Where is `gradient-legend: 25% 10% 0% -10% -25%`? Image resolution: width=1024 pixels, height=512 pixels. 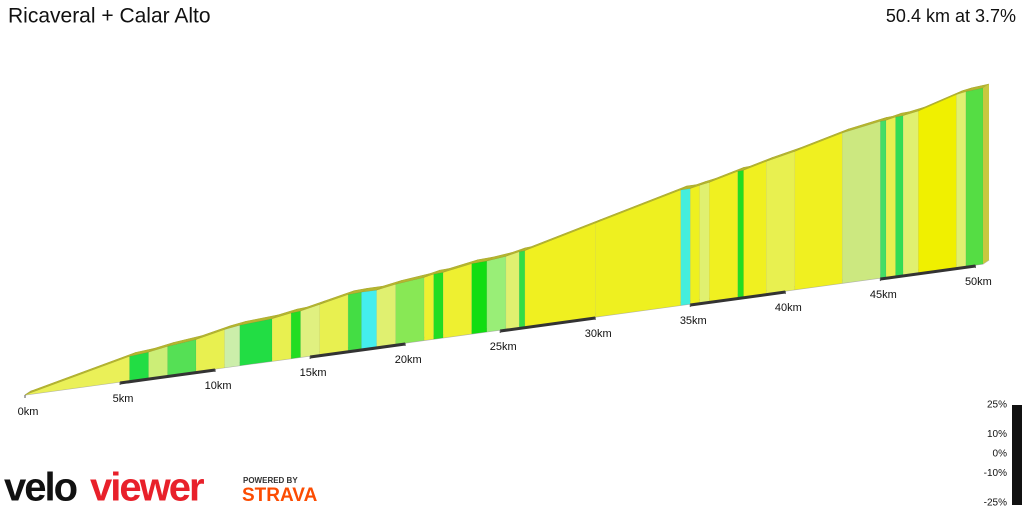 gradient-legend: 25% 10% 0% -10% -25% is located at coordinates (1003, 454).